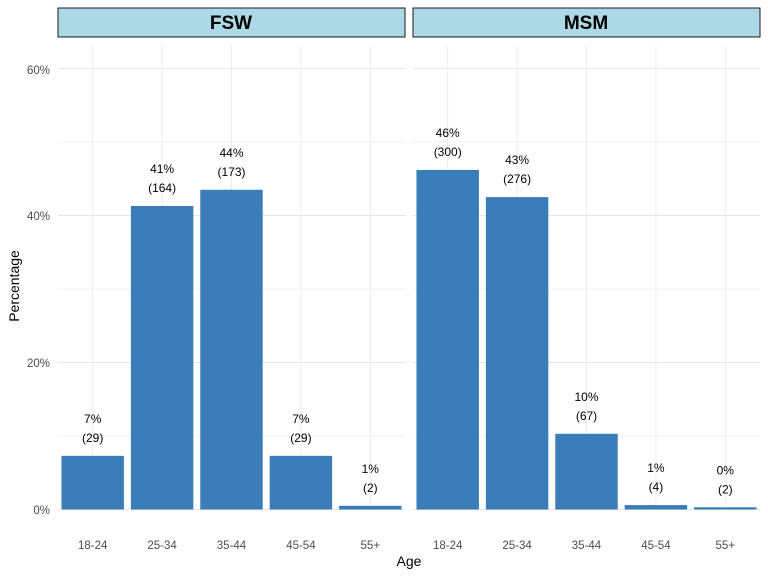 This screenshot has height=576, width=768. I want to click on bar-percent-label: 43%, so click(517, 160).